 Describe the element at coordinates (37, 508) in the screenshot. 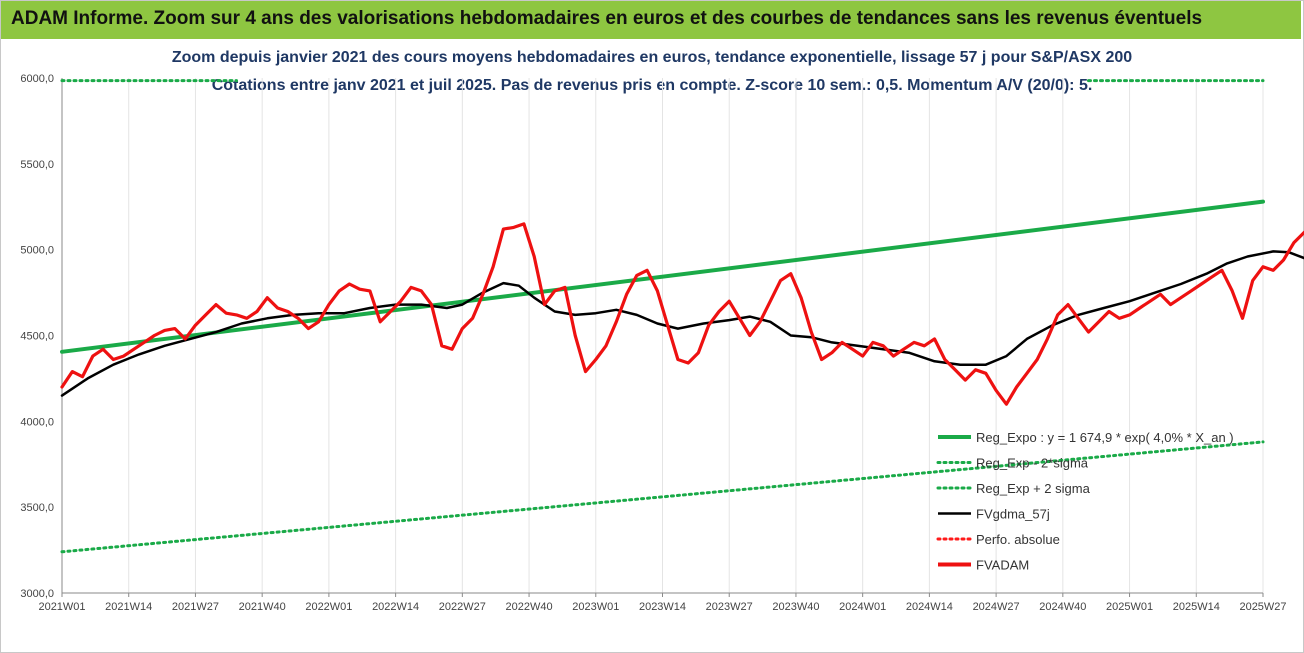

I see `y-tick-label: 3500,0` at that location.